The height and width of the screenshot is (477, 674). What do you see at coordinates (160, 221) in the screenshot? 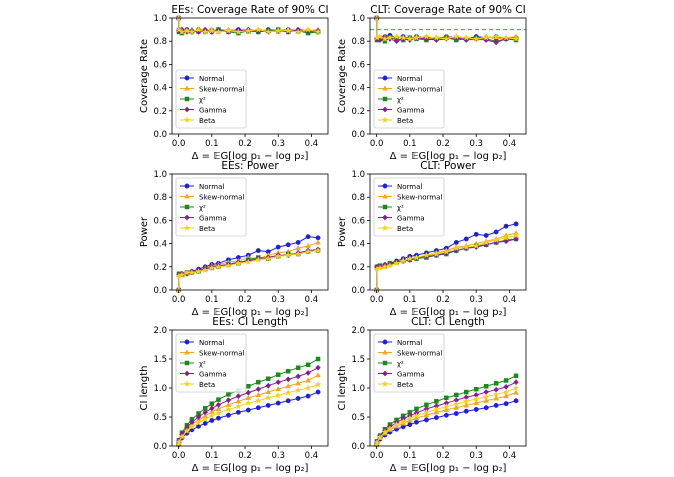
I see `y-tick-label: 0.6` at bounding box center [160, 221].